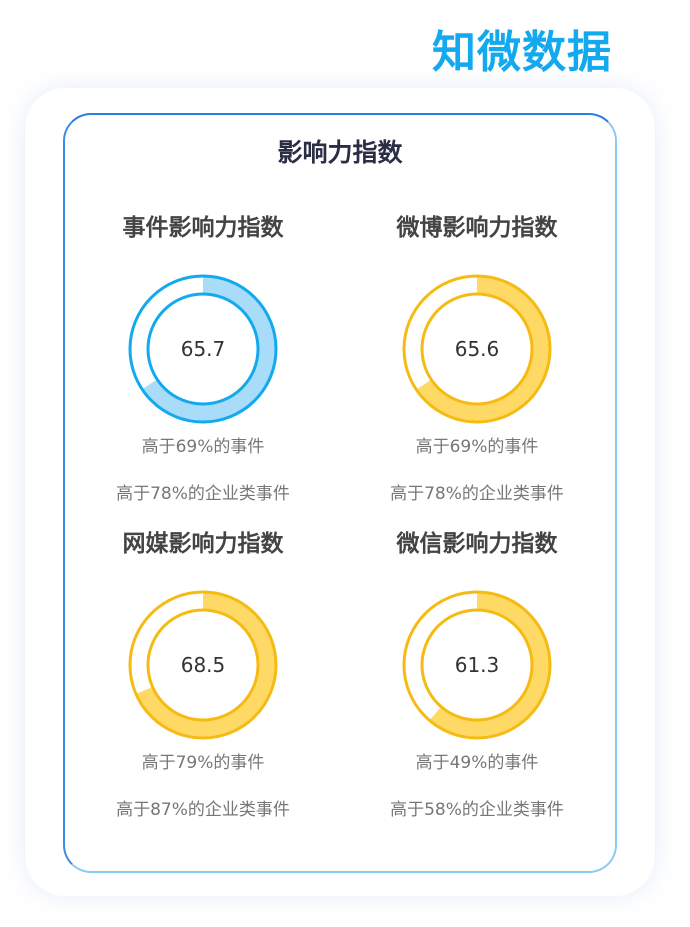  I want to click on donut-chart: 61.3, so click(477, 665).